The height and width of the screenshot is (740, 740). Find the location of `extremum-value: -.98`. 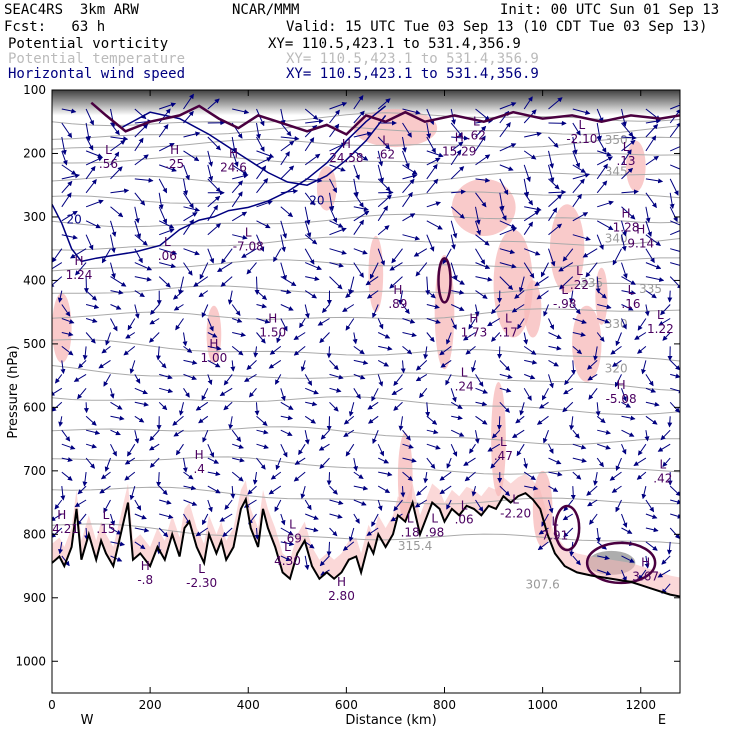

extremum-value: -.98 is located at coordinates (564, 304).